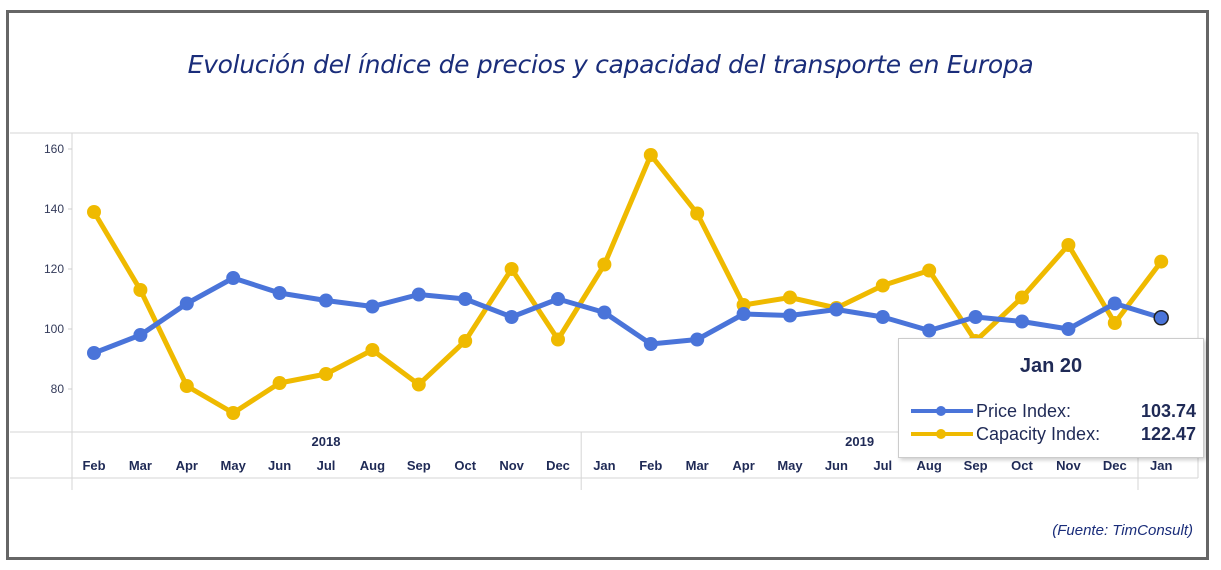  Describe the element at coordinates (1161, 318) in the screenshot. I see `highlighted-point` at that location.